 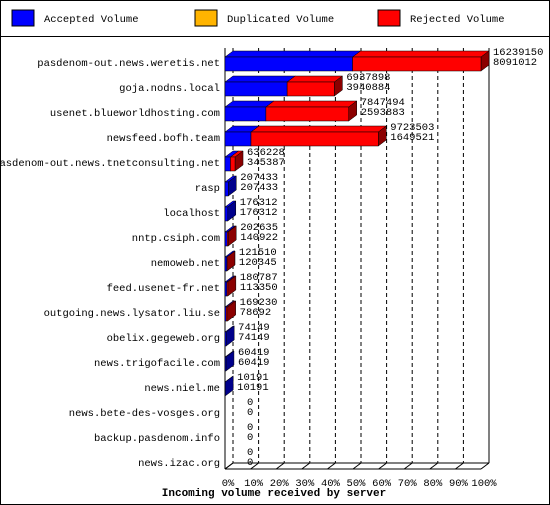 I want to click on value-label: 8091012, so click(x=515, y=63).